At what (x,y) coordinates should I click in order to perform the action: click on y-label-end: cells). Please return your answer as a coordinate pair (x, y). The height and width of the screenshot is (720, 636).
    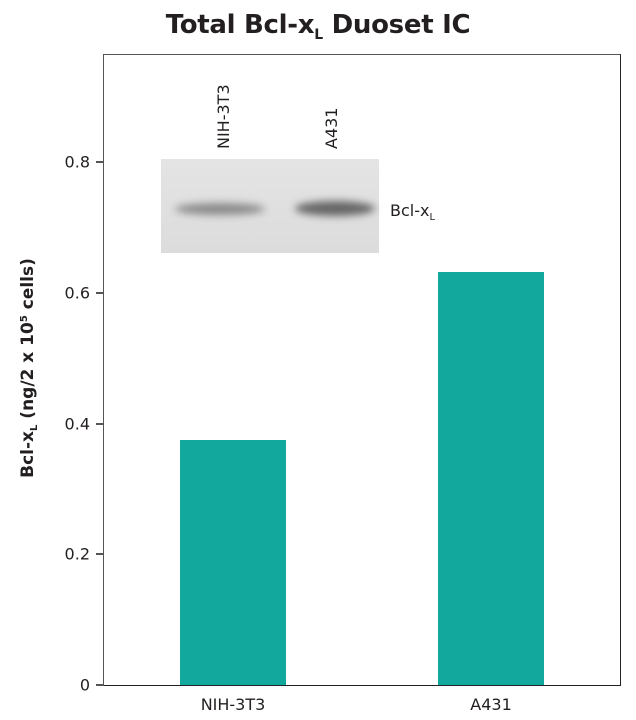
    Looking at the image, I should click on (28, 287).